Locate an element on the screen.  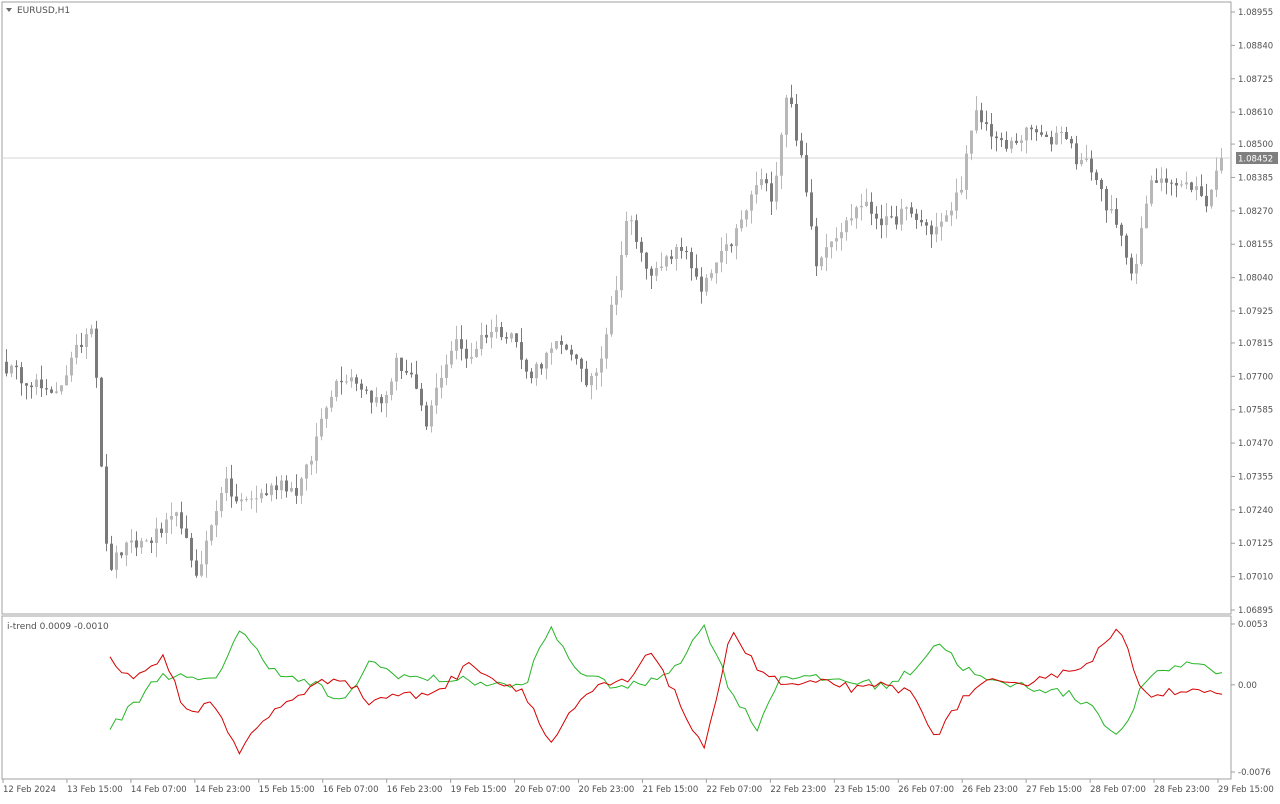
time-tick-label: 27 Feb 15:00 is located at coordinates (1054, 790).